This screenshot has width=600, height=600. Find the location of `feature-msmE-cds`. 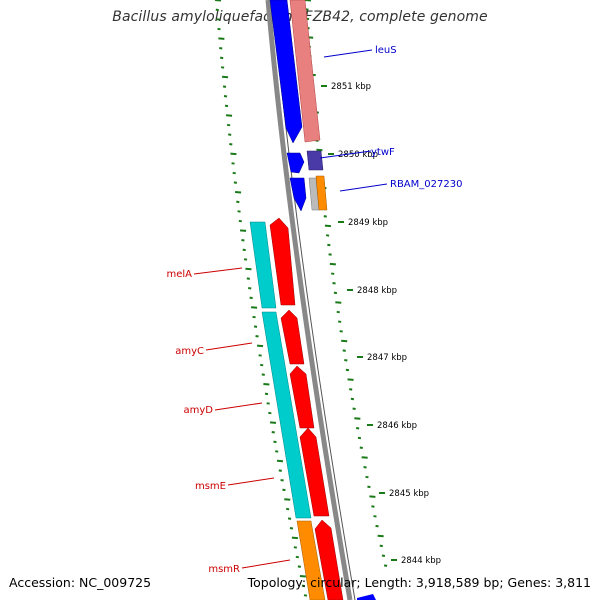

feature-msmE-cds is located at coordinates (314, 472).